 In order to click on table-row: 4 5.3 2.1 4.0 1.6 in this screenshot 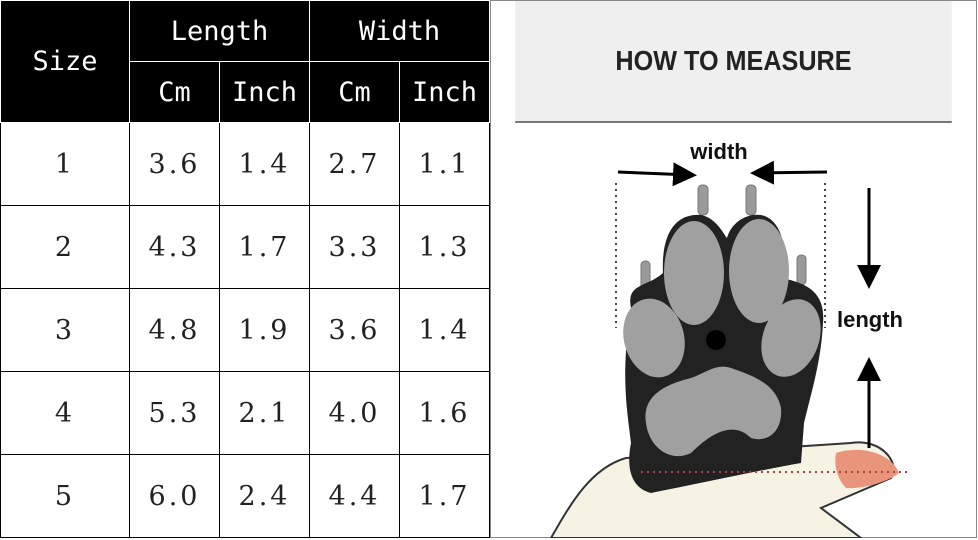, I will do `click(245, 413)`.